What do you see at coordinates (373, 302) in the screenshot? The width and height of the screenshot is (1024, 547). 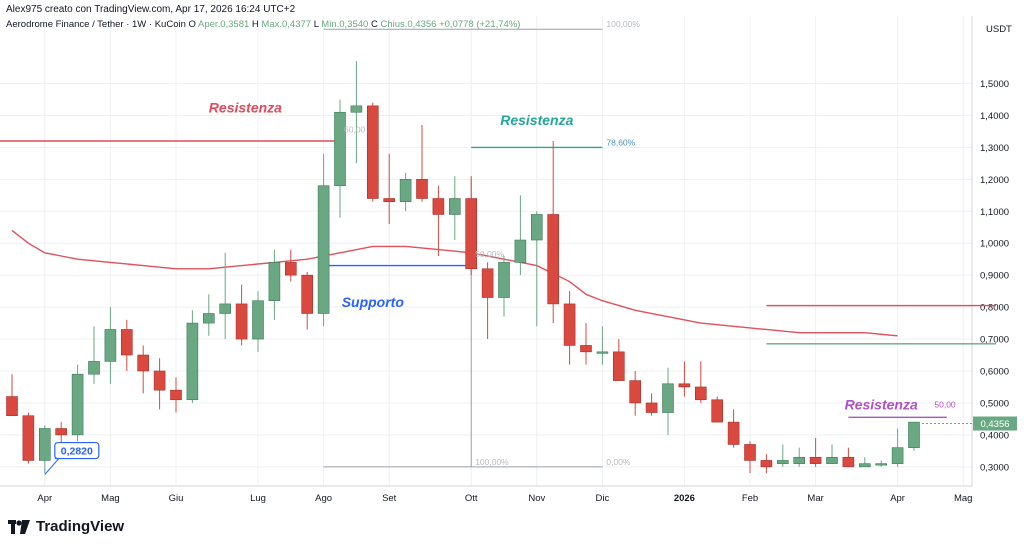 I see `supporto-label: Supporto` at bounding box center [373, 302].